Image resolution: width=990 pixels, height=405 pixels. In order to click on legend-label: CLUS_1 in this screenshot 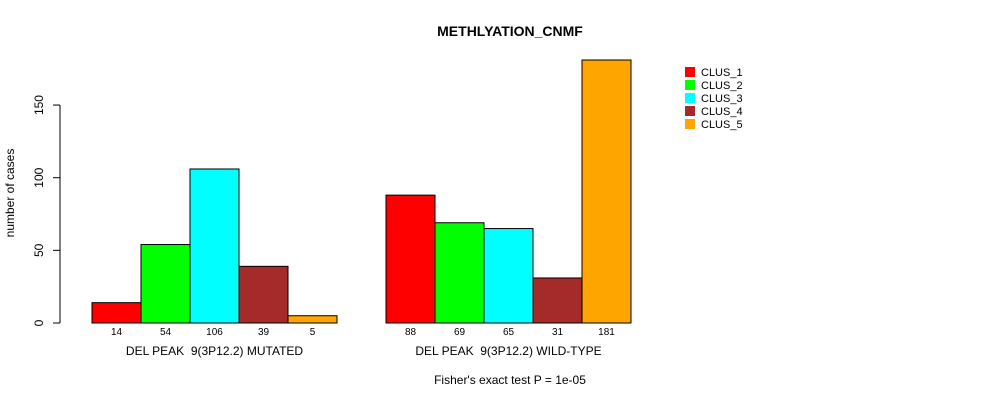, I will do `click(722, 73)`.